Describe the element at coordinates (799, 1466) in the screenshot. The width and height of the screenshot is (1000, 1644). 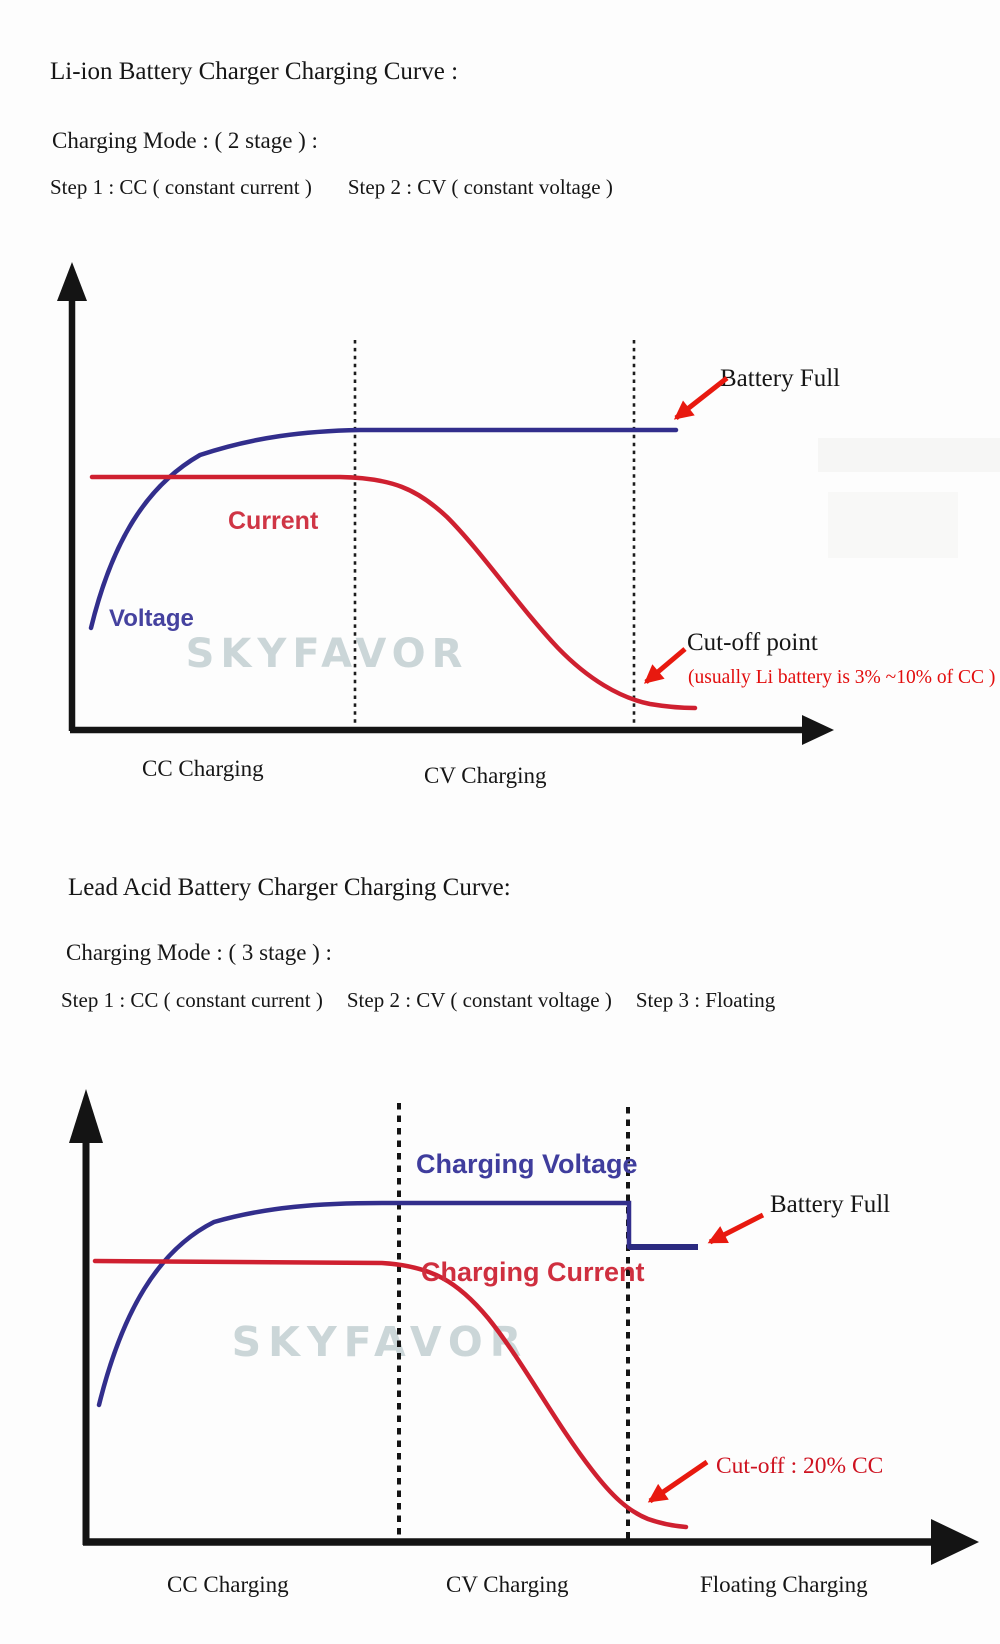
I see `chart2-cutoff-label: Cut-off : 20% CC` at that location.